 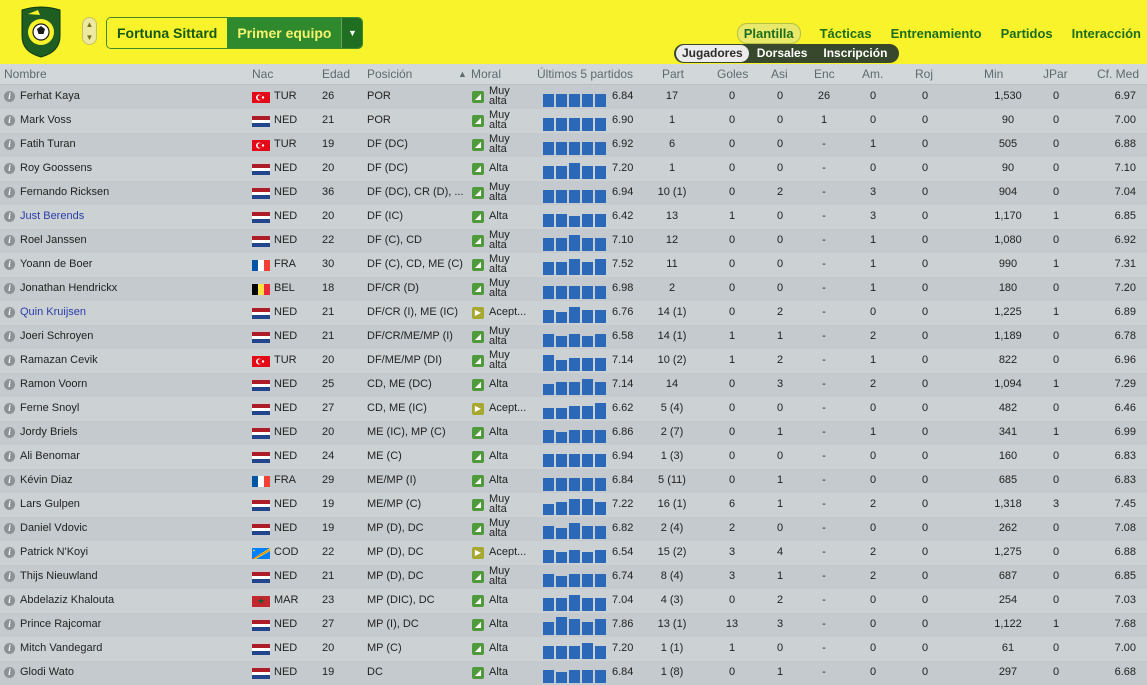 I want to click on nav-tacticas: Tácticas, so click(x=845, y=33).